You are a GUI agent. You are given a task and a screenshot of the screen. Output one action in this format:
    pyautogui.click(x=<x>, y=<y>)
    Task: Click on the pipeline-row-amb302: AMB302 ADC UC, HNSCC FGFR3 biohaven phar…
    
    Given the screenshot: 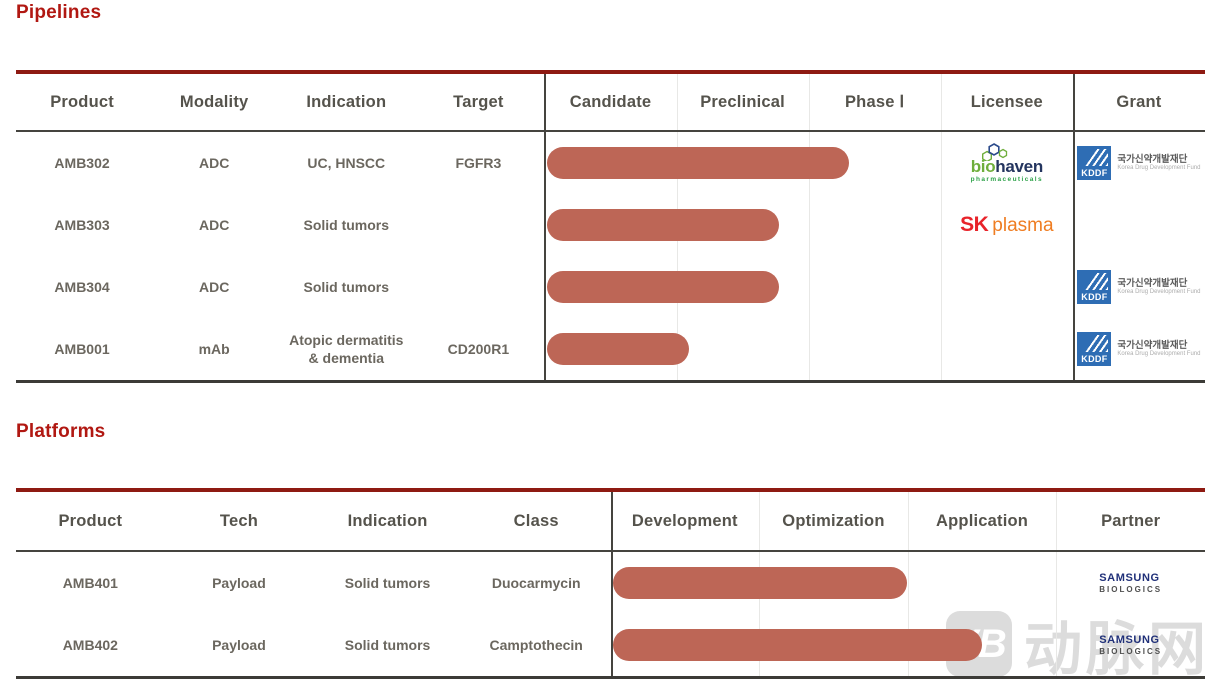 What is the action you would take?
    pyautogui.click(x=610, y=163)
    